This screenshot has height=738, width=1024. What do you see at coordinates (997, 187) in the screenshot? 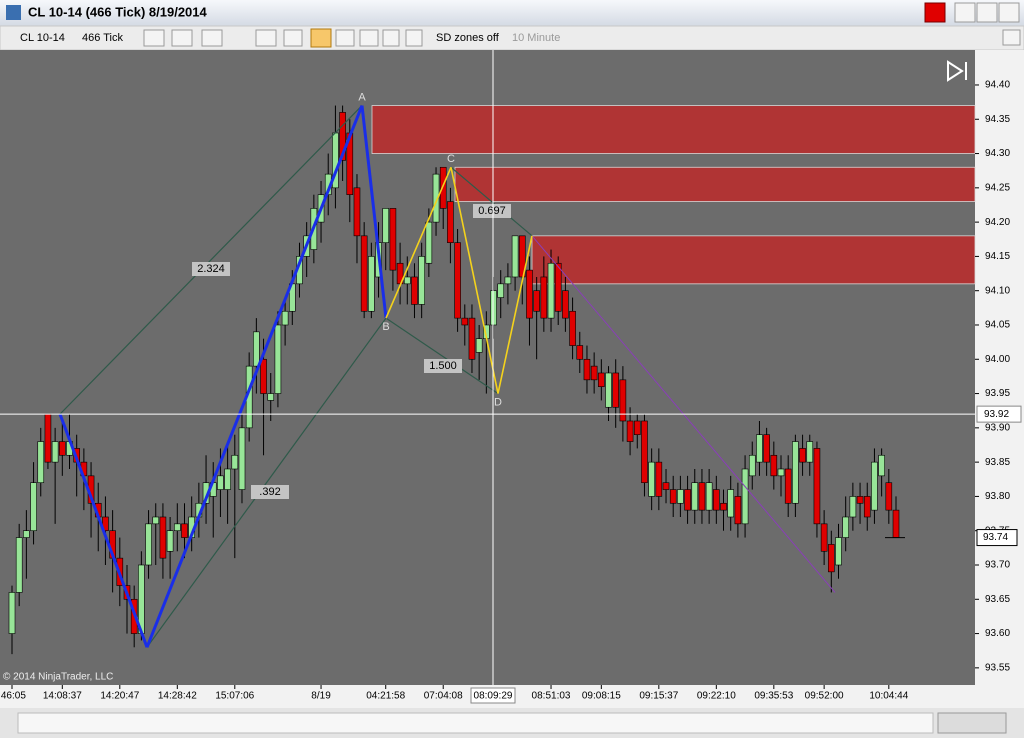
I see `y-tick-label: 94.25` at bounding box center [997, 187].